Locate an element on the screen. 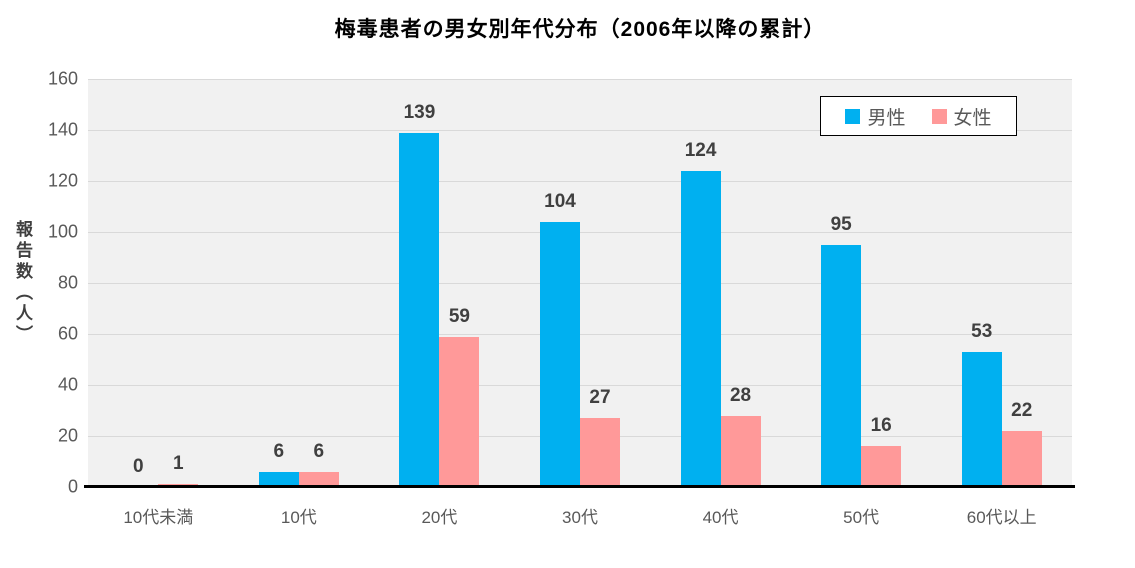 This screenshot has height=568, width=1135. bar-series0-cat3 is located at coordinates (560, 354).